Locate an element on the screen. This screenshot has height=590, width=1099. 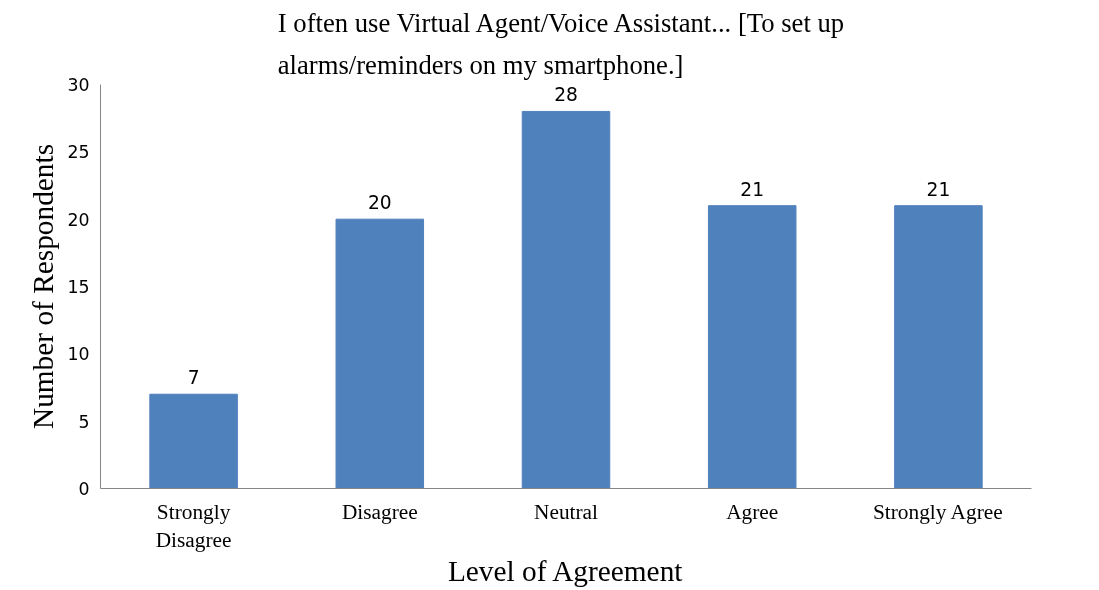
x-axis-title: Level of Agreement is located at coordinates (565, 571).